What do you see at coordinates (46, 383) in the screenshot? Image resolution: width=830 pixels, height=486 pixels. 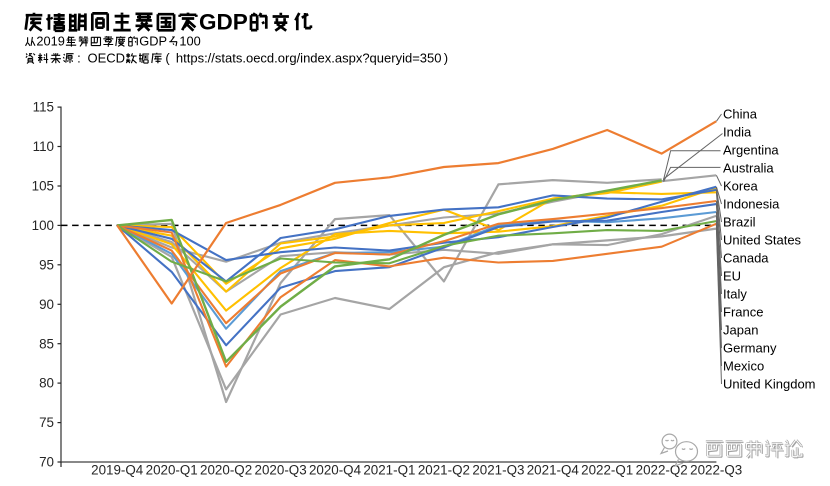 I see `svg-text: 80` at bounding box center [46, 383].